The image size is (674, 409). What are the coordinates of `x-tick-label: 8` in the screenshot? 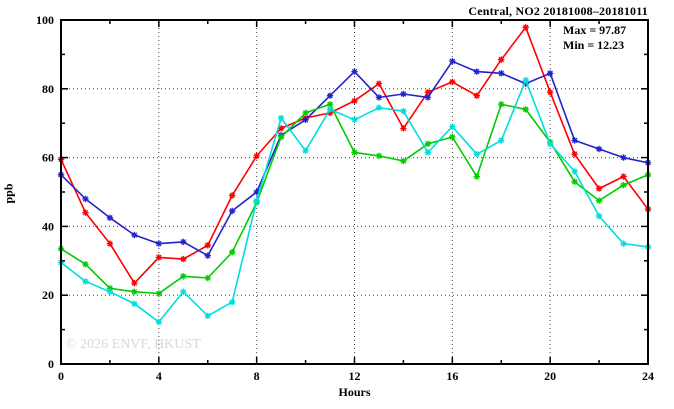 It's located at (257, 376).